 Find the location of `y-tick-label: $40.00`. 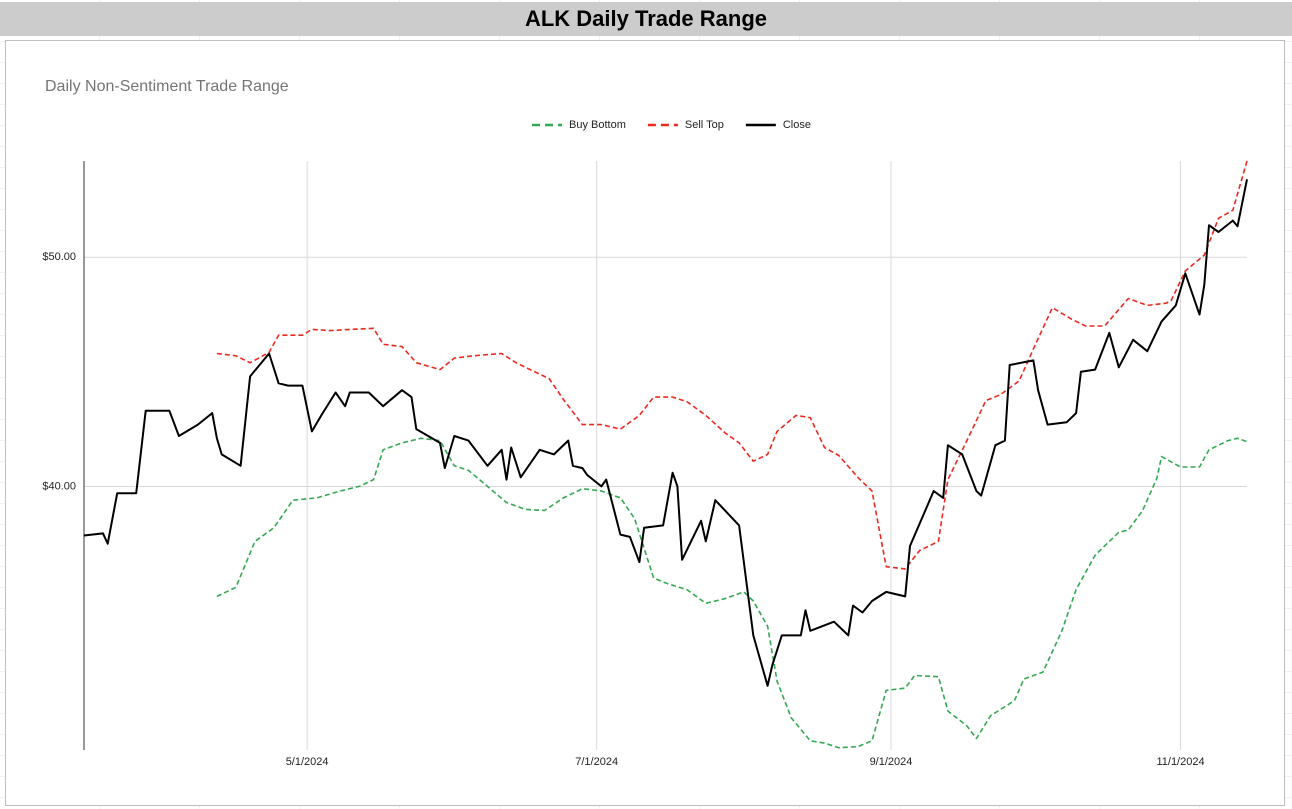

y-tick-label: $40.00 is located at coordinates (59, 486).